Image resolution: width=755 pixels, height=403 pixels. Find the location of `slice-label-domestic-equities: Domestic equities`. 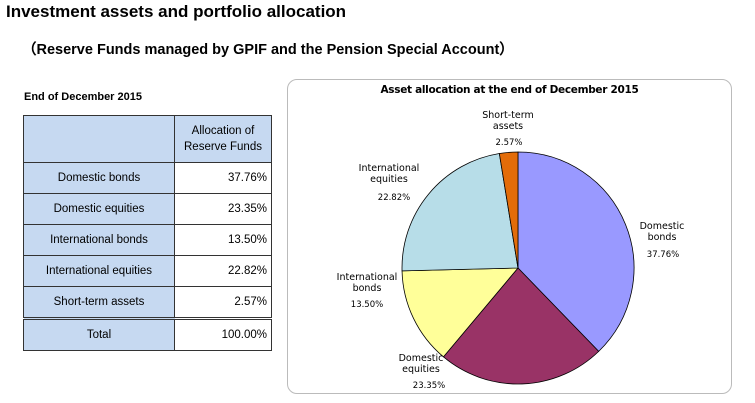

slice-label-domestic-equities: Domestic equities is located at coordinates (421, 364).